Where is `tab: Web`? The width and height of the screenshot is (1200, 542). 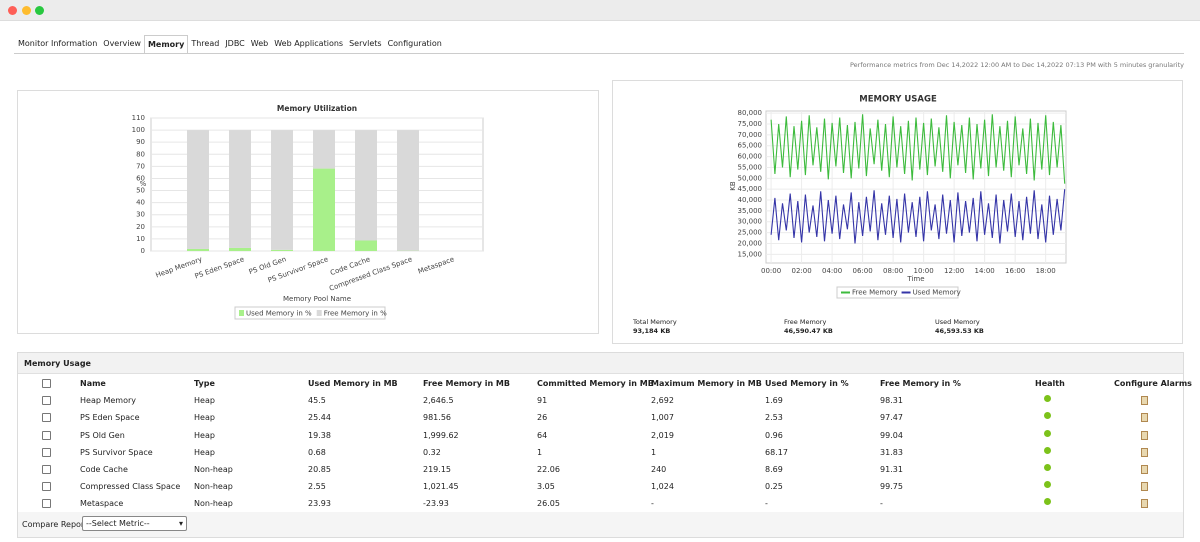
tab: Web is located at coordinates (259, 43).